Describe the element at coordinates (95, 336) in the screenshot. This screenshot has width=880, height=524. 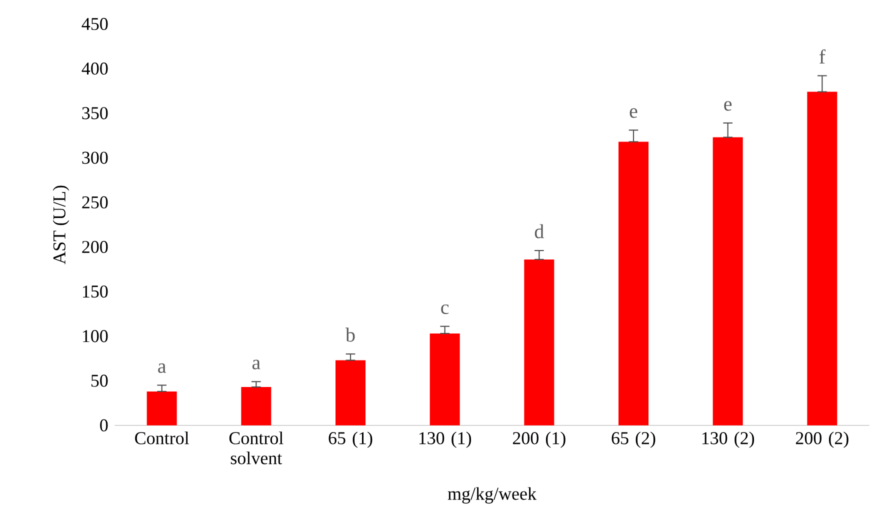
I see `y-tick-label: 100` at that location.